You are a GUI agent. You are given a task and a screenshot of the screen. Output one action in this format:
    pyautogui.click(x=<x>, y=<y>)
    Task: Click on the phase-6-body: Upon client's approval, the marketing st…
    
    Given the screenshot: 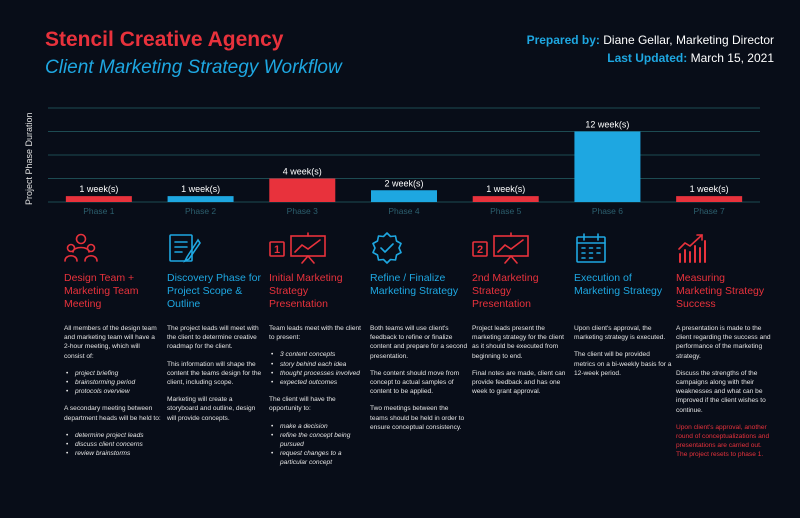 What is the action you would take?
    pyautogui.click(x=623, y=355)
    